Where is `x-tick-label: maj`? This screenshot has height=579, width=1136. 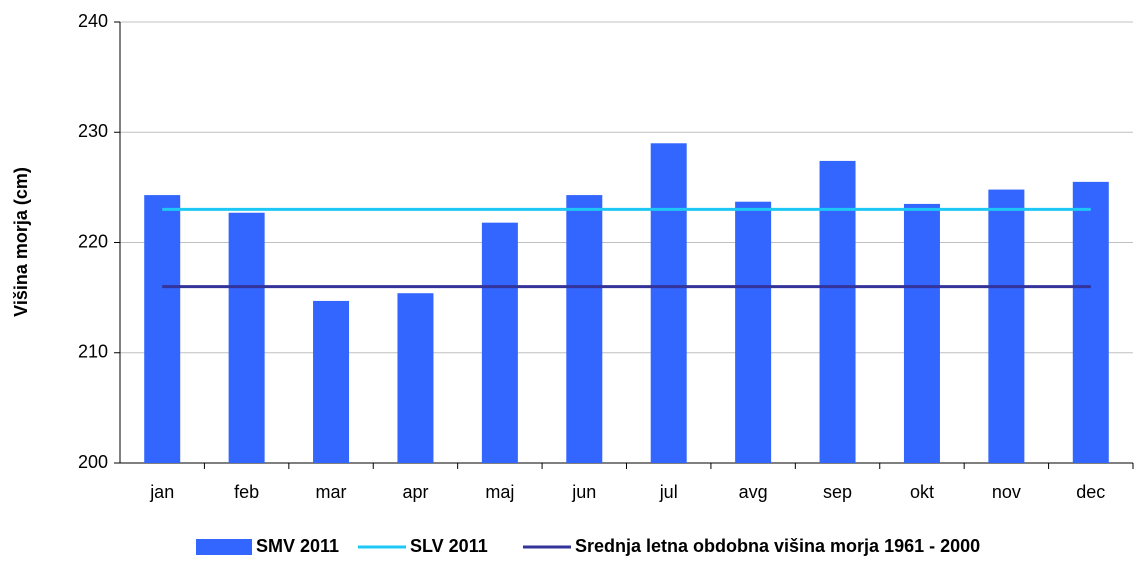 x-tick-label: maj is located at coordinates (499, 492).